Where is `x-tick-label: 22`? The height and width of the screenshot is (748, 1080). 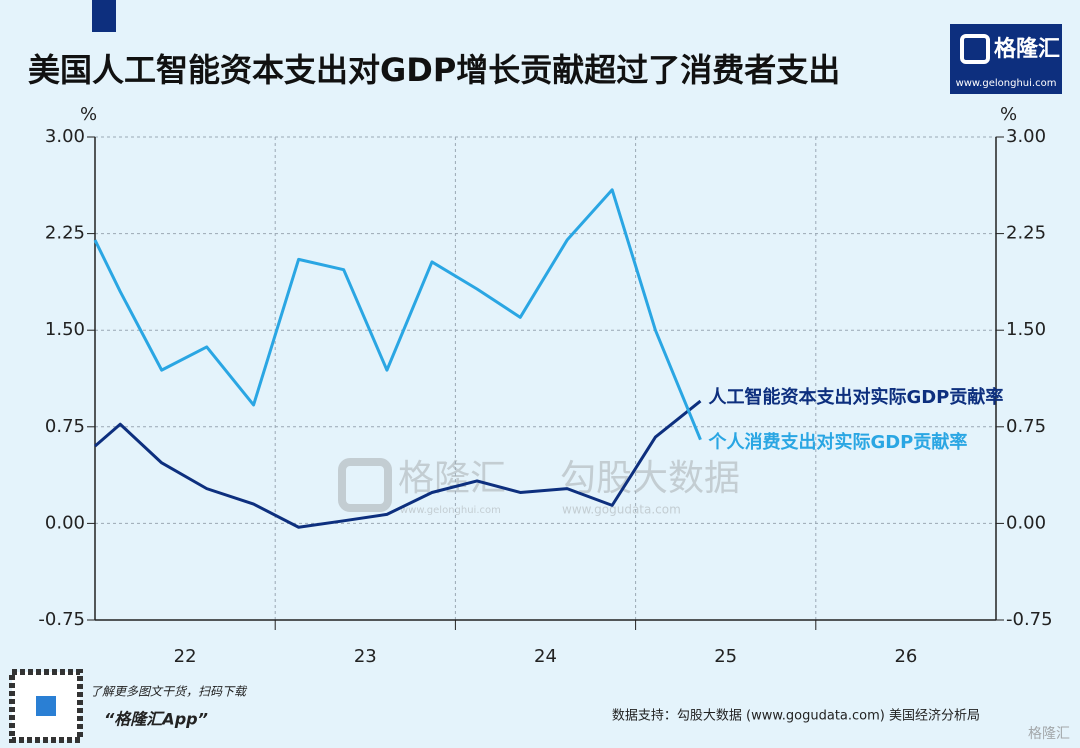
x-tick-label: 22 is located at coordinates (185, 656).